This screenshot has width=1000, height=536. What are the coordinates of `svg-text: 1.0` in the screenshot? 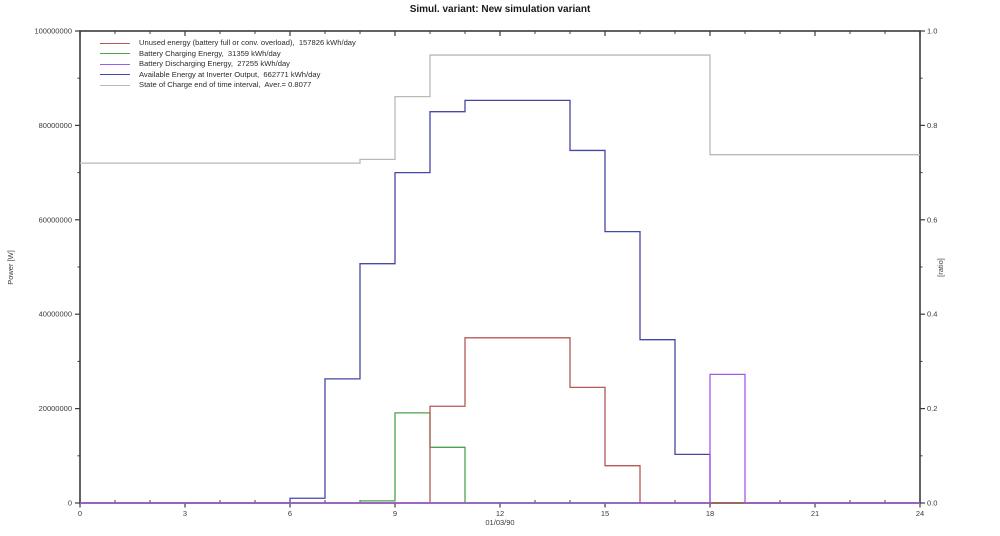 It's located at (932, 31).